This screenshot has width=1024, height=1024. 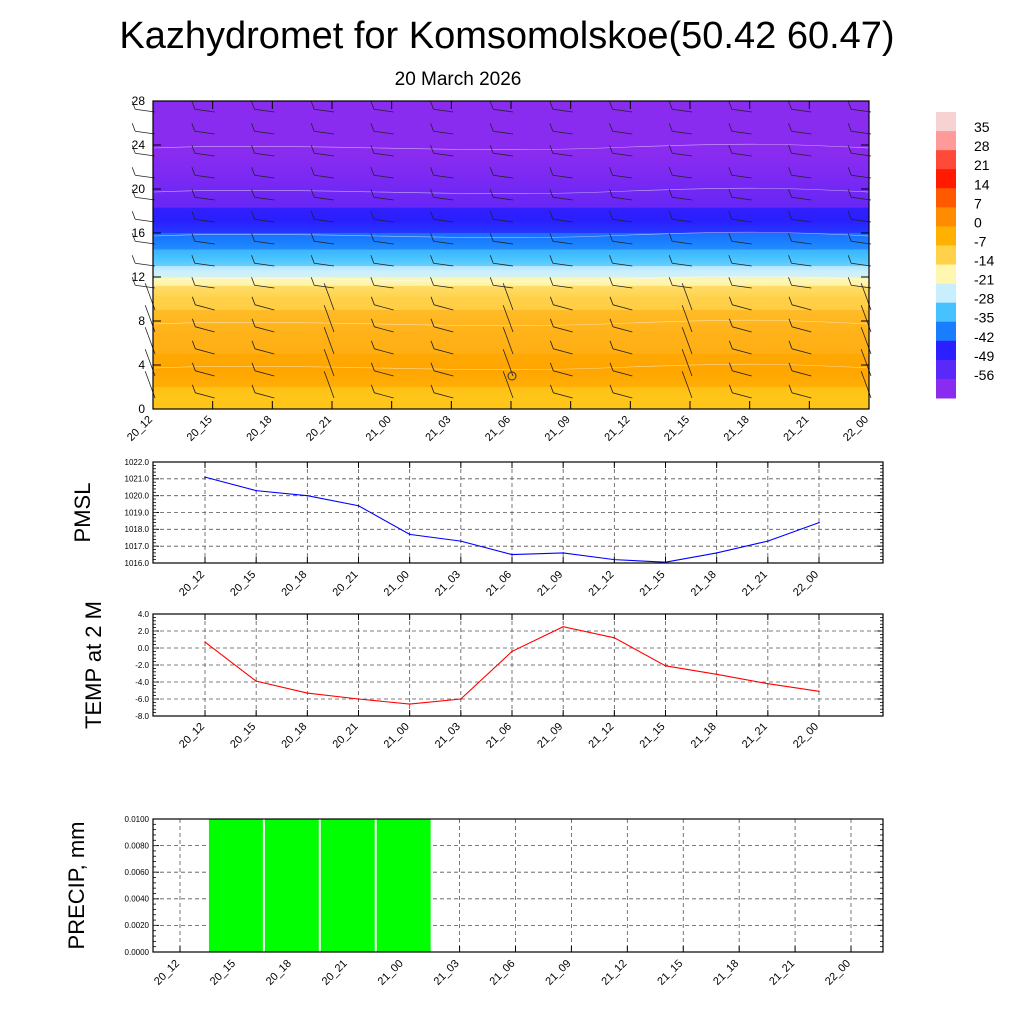 What do you see at coordinates (294, 584) in the screenshot?
I see `pmsl-x-tick-label: 20_18` at bounding box center [294, 584].